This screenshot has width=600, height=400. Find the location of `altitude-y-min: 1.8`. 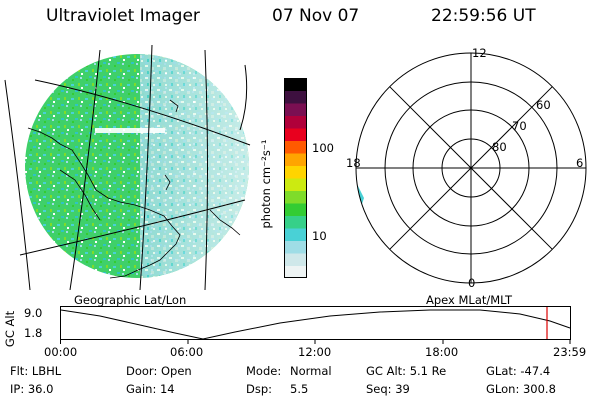

altitude-y-min: 1.8 is located at coordinates (33, 333).